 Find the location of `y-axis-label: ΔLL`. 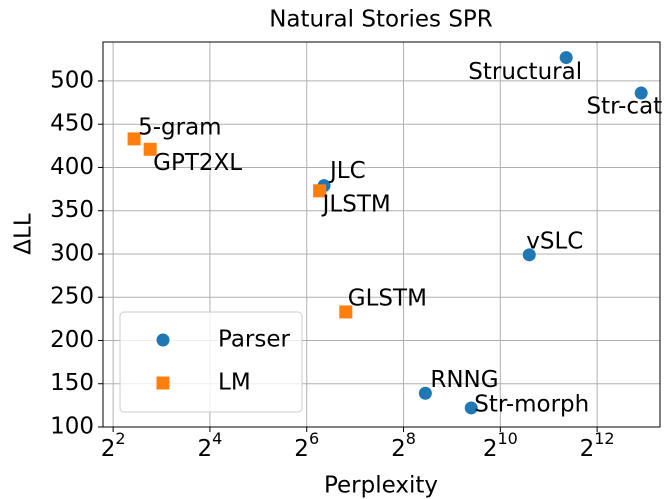

y-axis-label: ΔLL is located at coordinates (24, 234).